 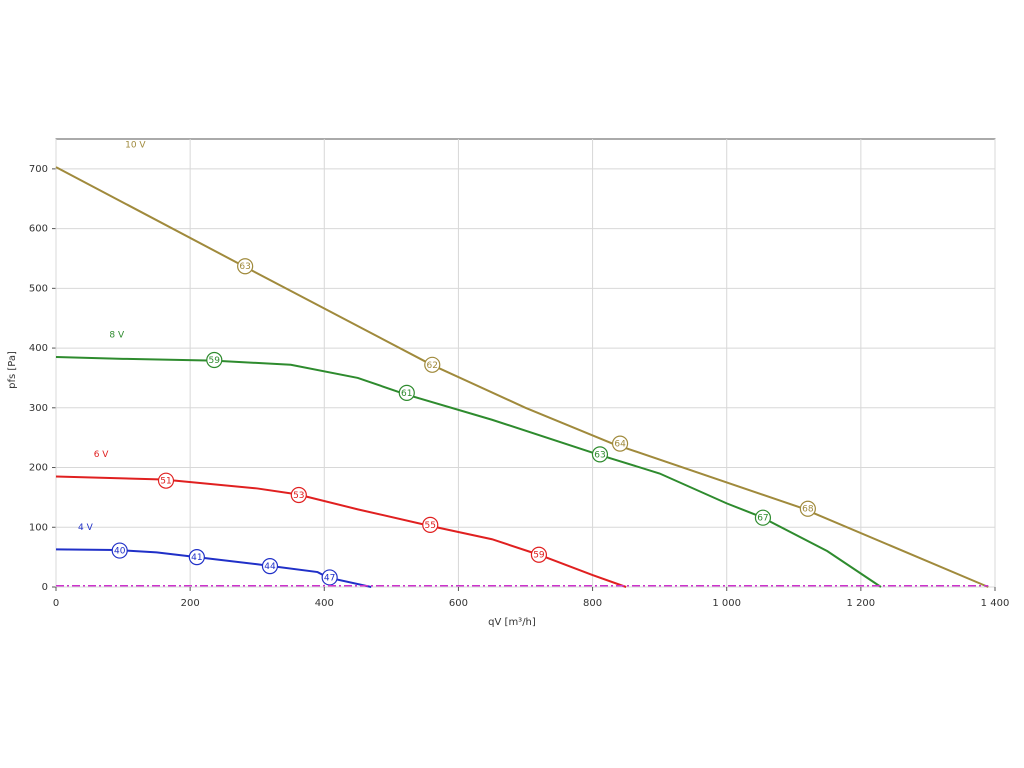 I want to click on x-tick-label: 1 200, so click(x=861, y=603).